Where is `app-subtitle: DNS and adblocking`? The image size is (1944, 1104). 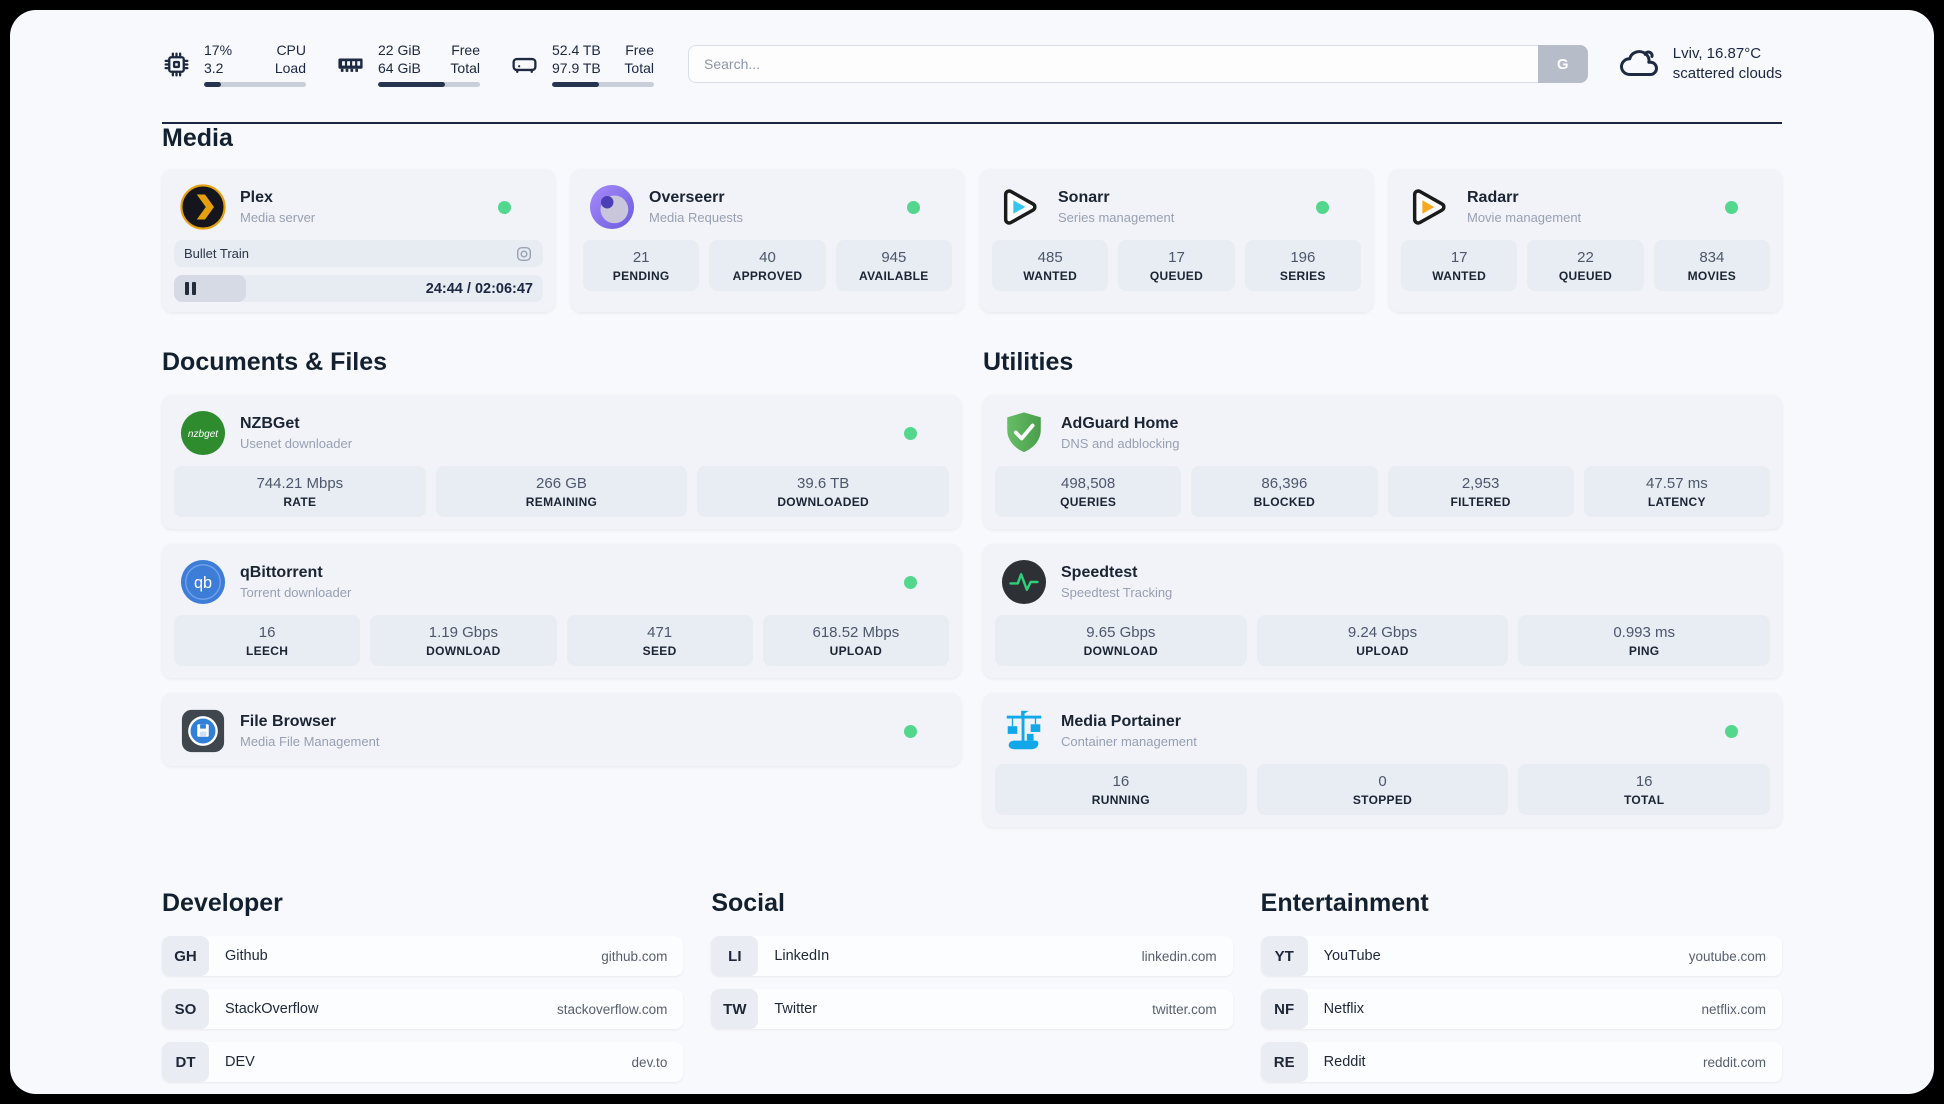 app-subtitle: DNS and adblocking is located at coordinates (1120, 443).